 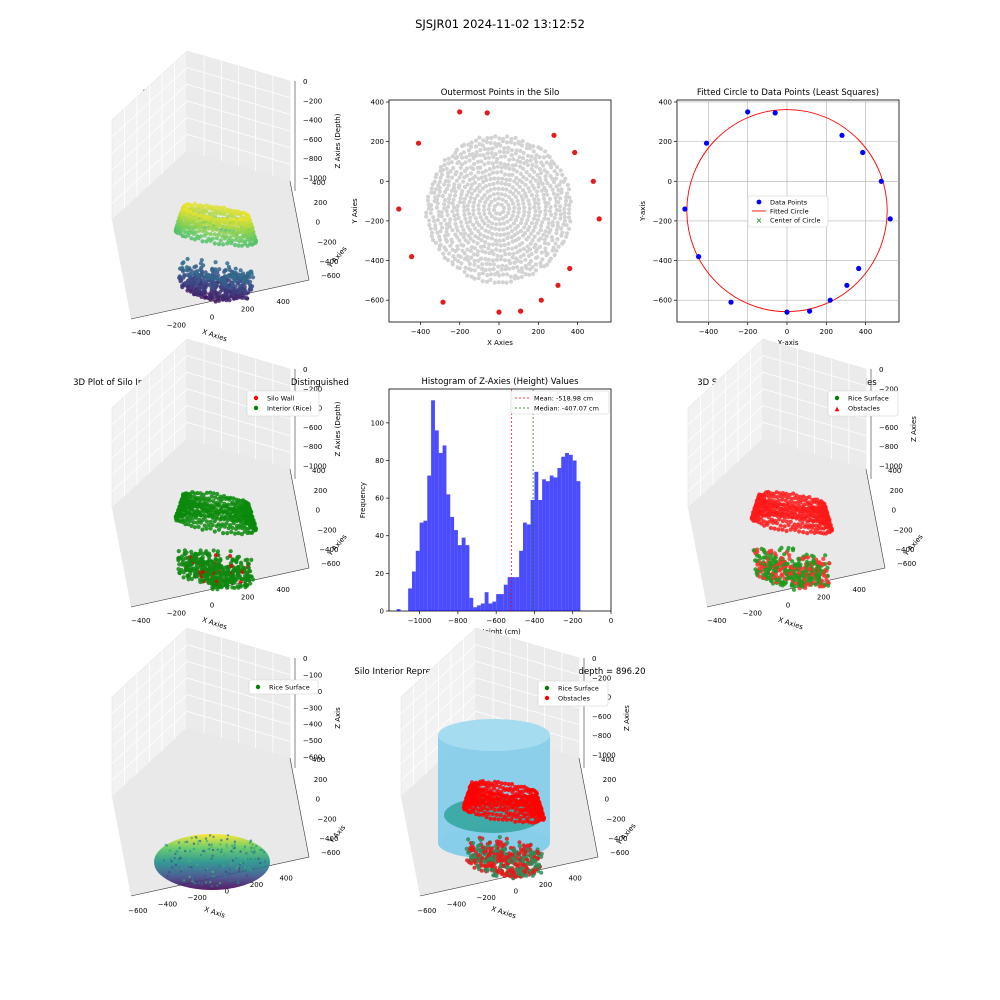 What do you see at coordinates (601, 736) in the screenshot?
I see `z-tick-label: −800` at bounding box center [601, 736].